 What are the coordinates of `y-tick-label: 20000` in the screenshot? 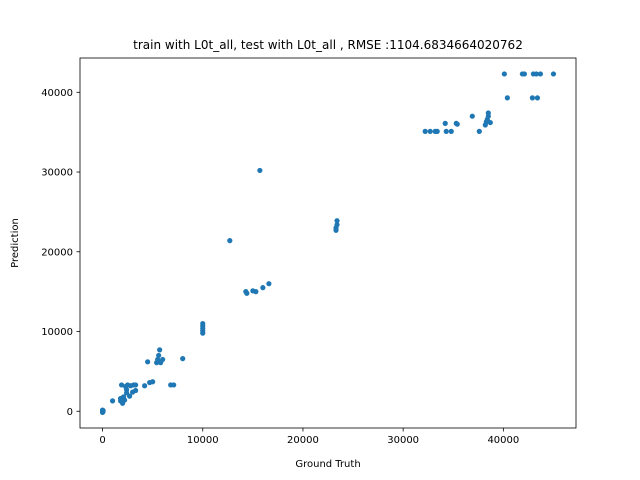 It's located at (57, 252).